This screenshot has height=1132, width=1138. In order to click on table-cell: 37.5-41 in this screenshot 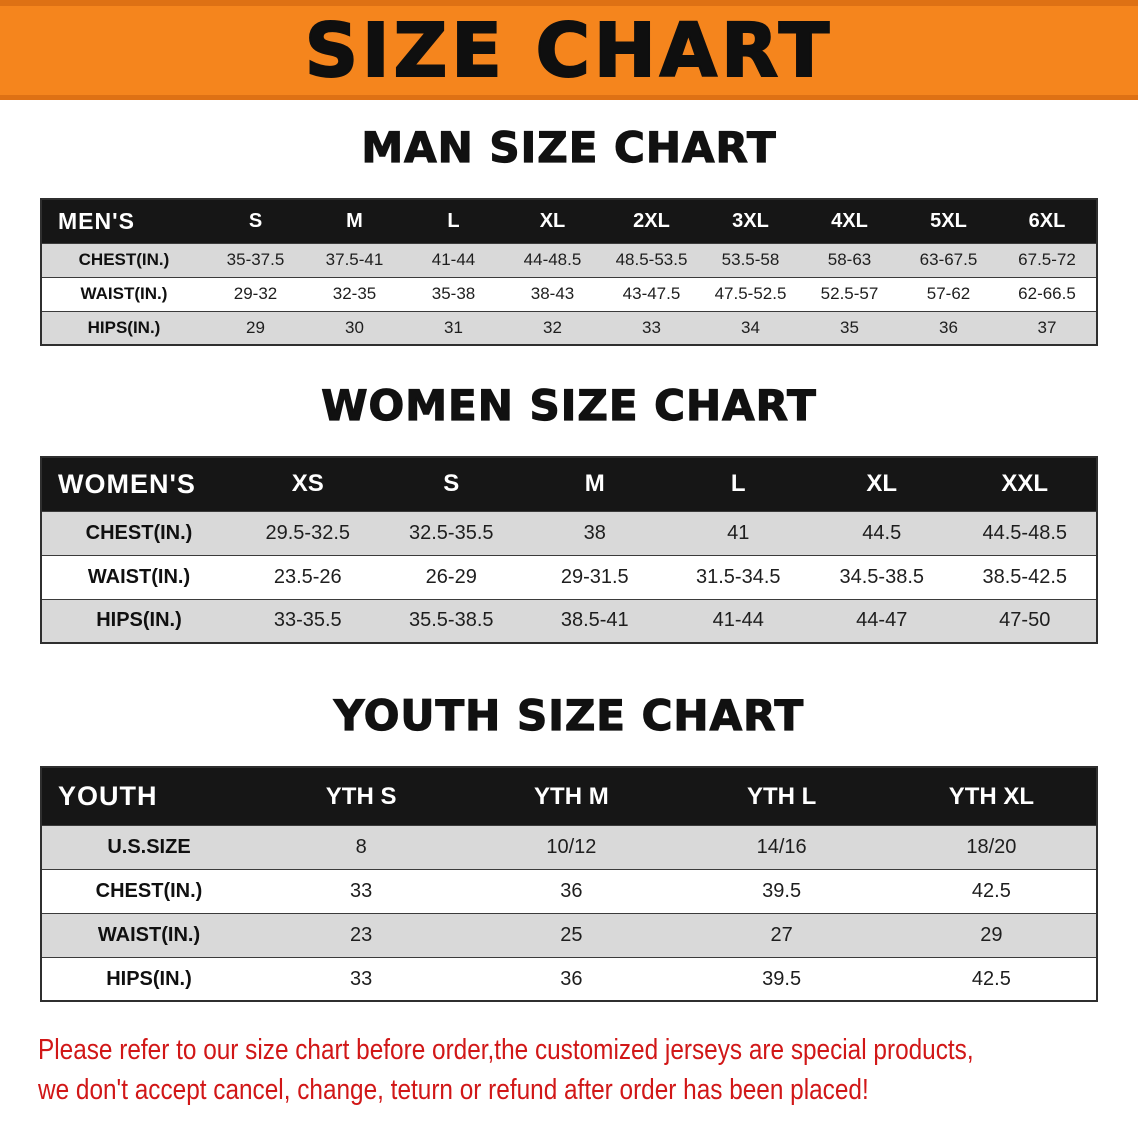, I will do `click(354, 260)`.